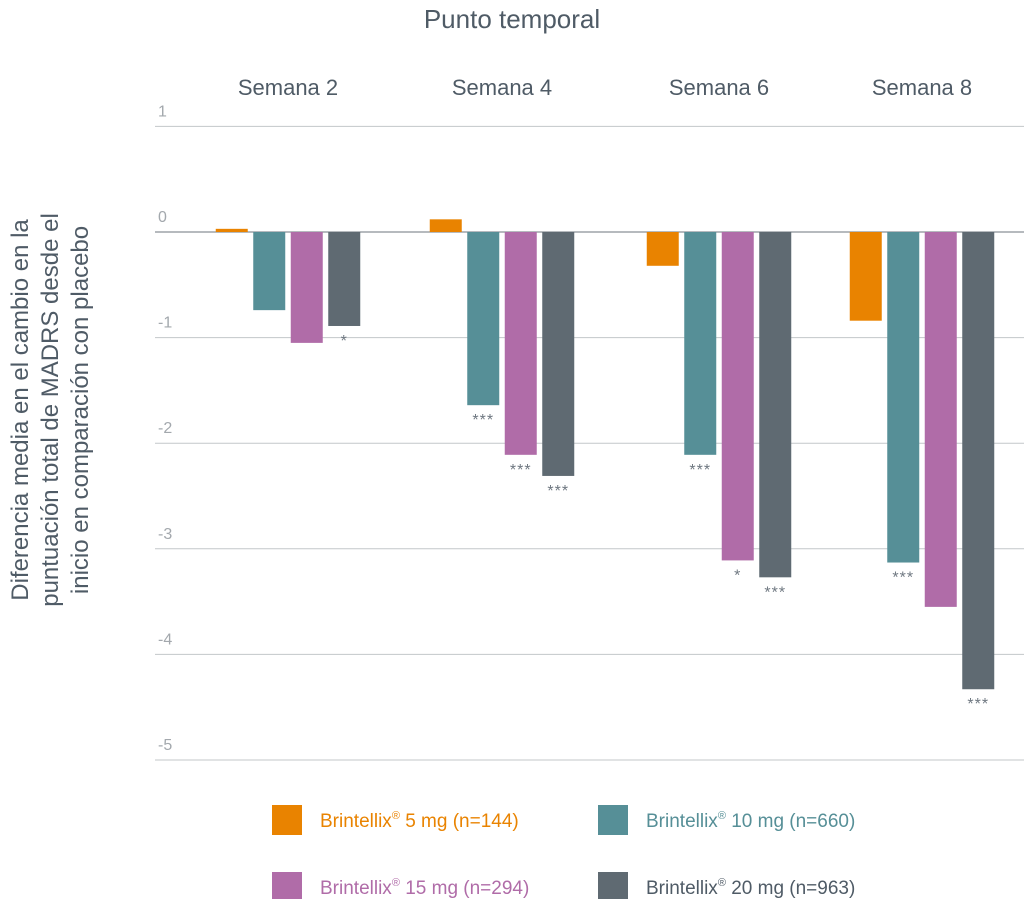  What do you see at coordinates (424, 888) in the screenshot?
I see `legend-label: Brintellix® 15 mg (n=294)` at bounding box center [424, 888].